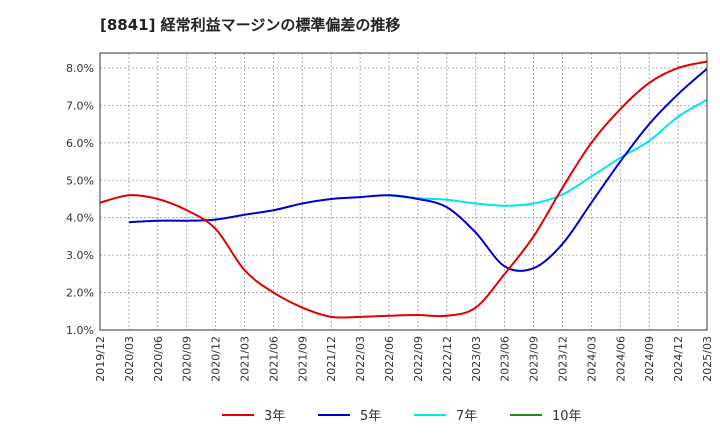  Describe the element at coordinates (562, 359) in the screenshot. I see `x-tick-label: 2023/12` at that location.